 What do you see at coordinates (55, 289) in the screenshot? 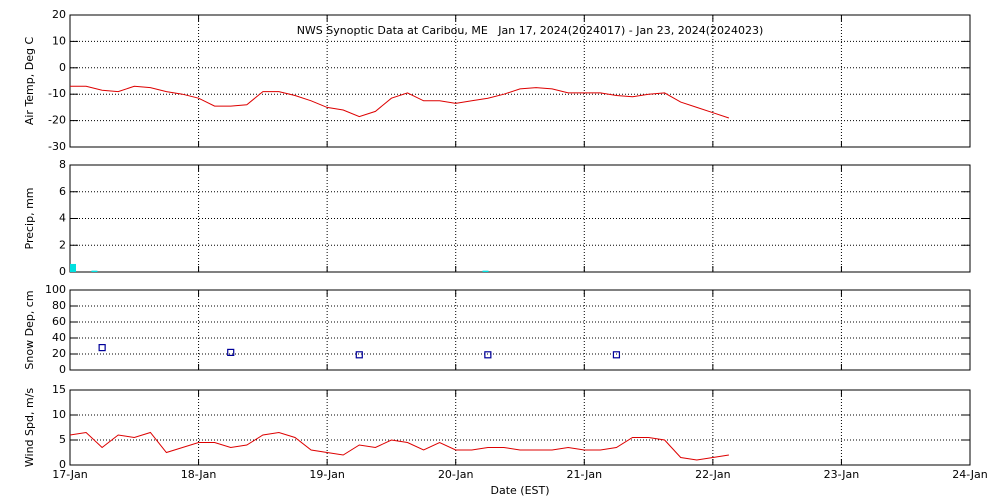
I see `y-tick-label: 100` at bounding box center [55, 289].